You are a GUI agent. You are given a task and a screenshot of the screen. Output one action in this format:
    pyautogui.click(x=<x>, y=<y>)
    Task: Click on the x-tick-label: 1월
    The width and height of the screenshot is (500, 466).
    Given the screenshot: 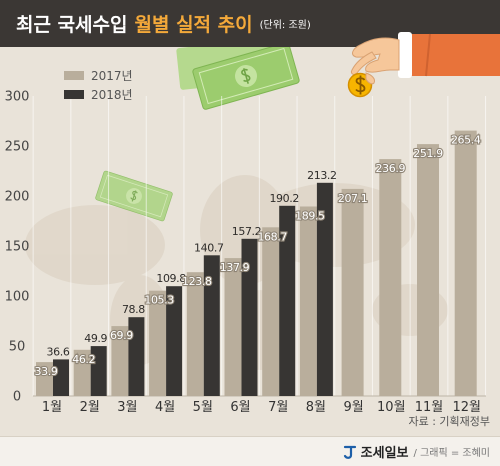 What is the action you would take?
    pyautogui.click(x=52, y=407)
    